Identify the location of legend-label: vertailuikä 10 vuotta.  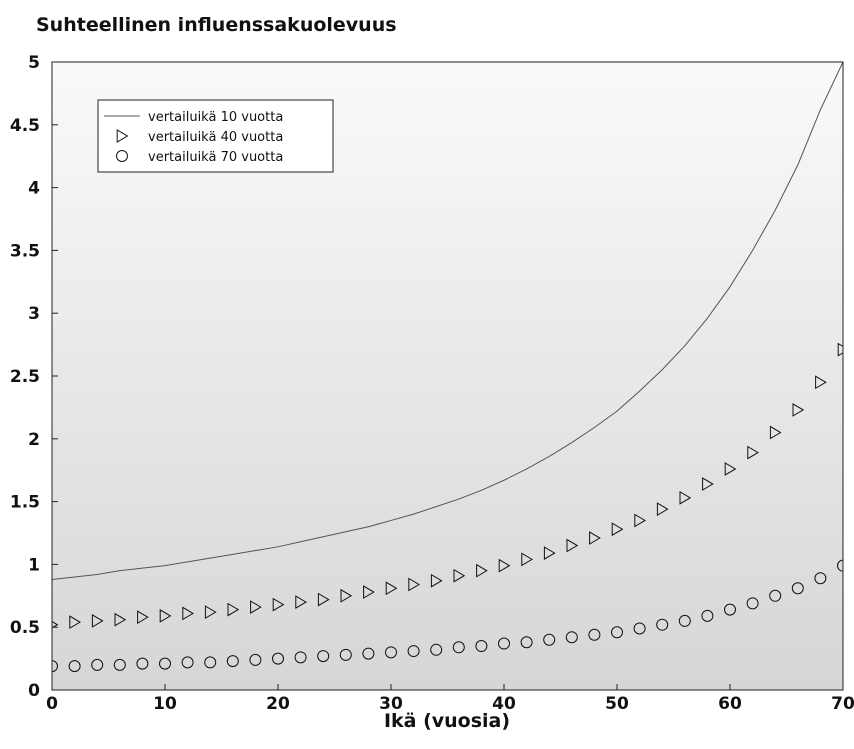
(215, 117).